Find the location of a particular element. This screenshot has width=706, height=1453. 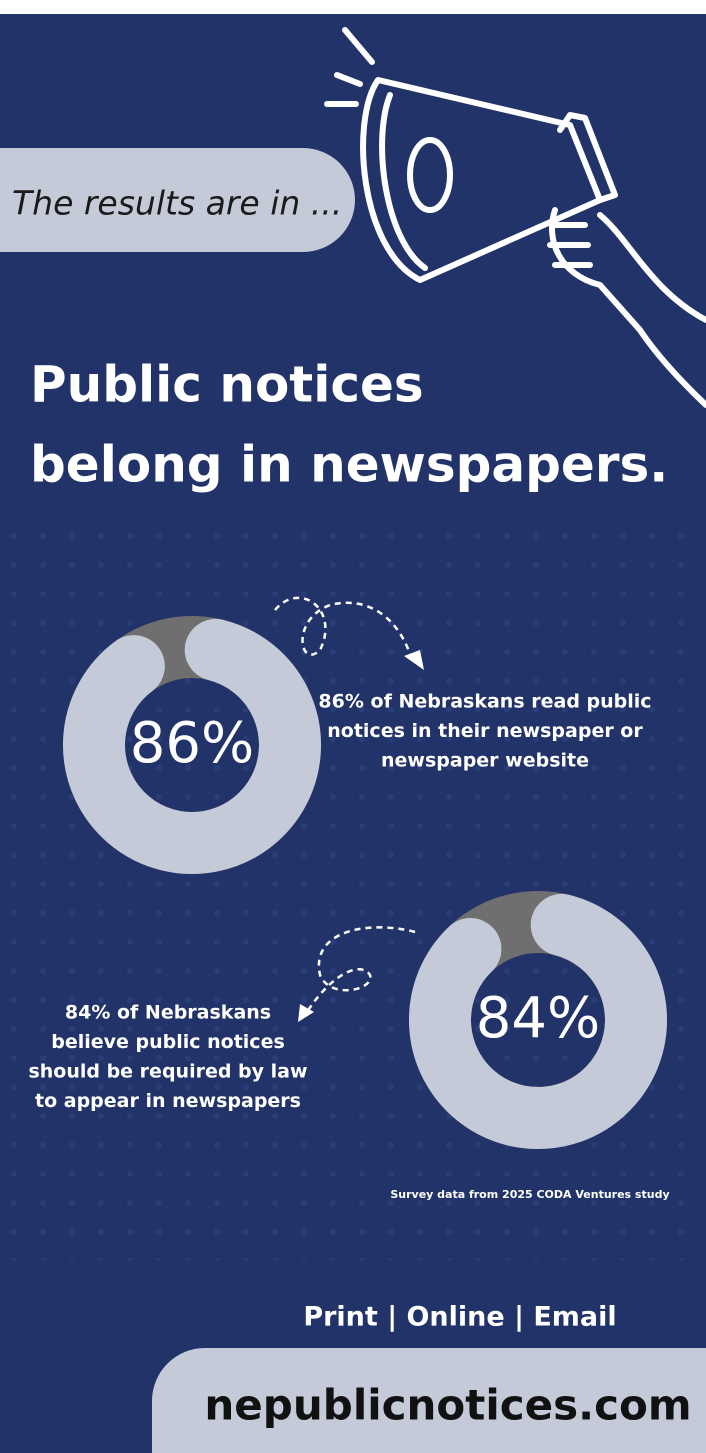

stat-text: believe public notices is located at coordinates (168, 1042).